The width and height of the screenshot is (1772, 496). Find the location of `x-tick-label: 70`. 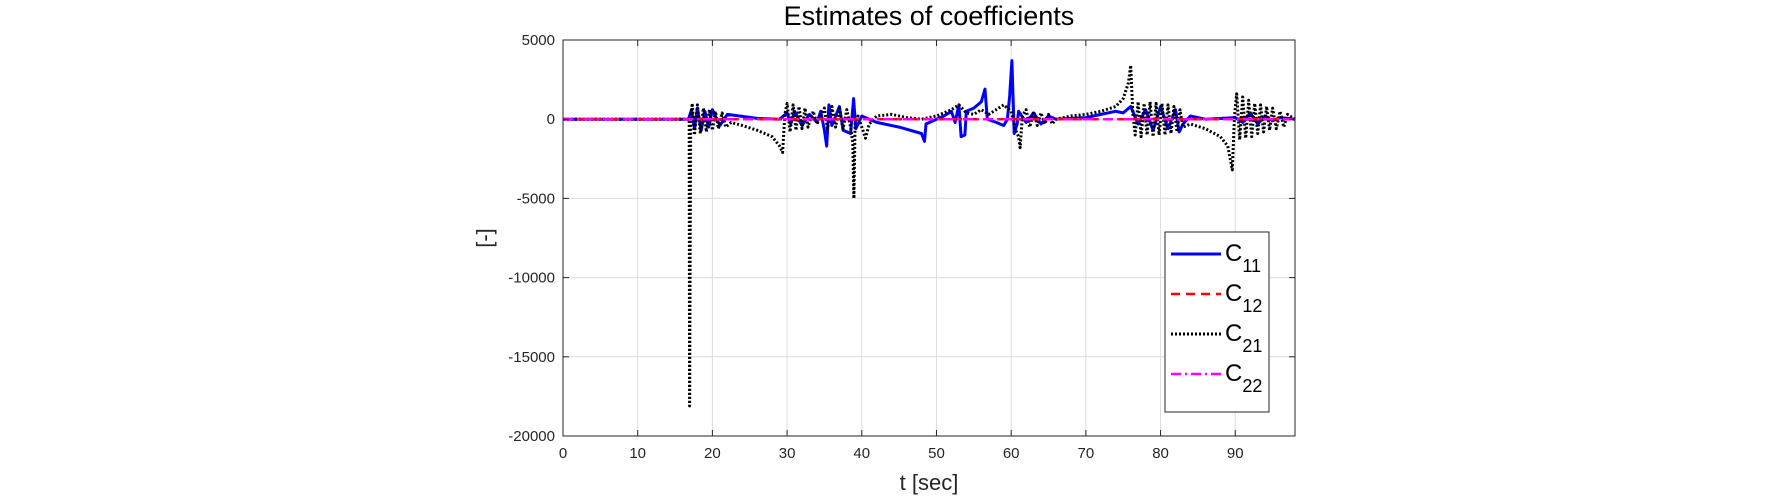

x-tick-label: 70 is located at coordinates (1086, 453).